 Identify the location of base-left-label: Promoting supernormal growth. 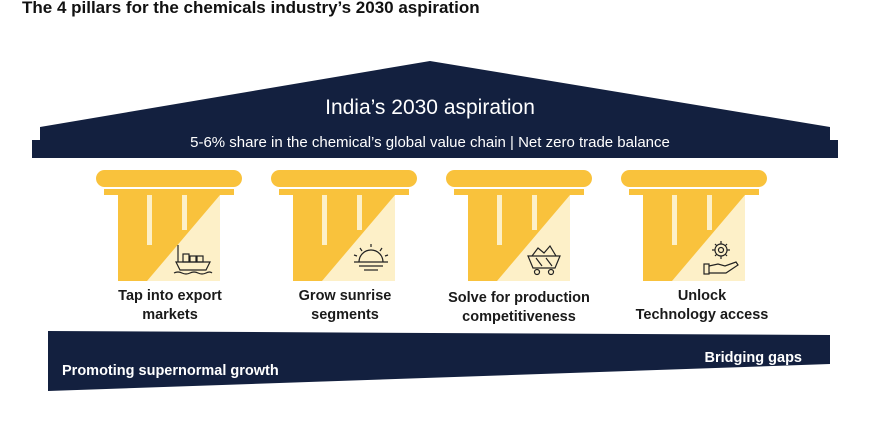
(170, 371).